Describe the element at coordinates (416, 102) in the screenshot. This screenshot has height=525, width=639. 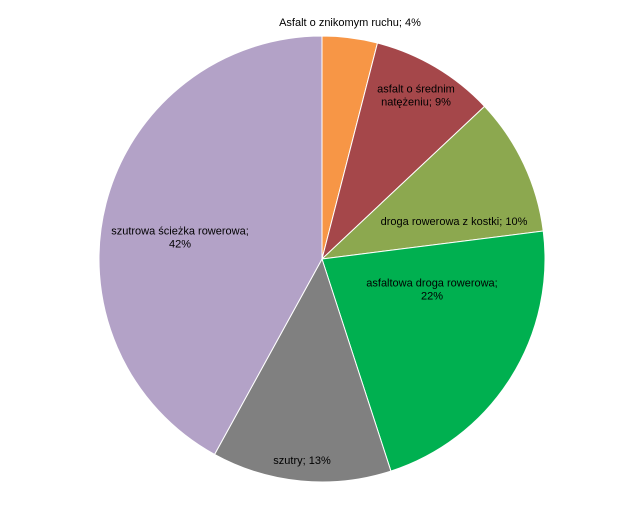
I see `data-label-2-line-2: natężeniu; 9%` at that location.